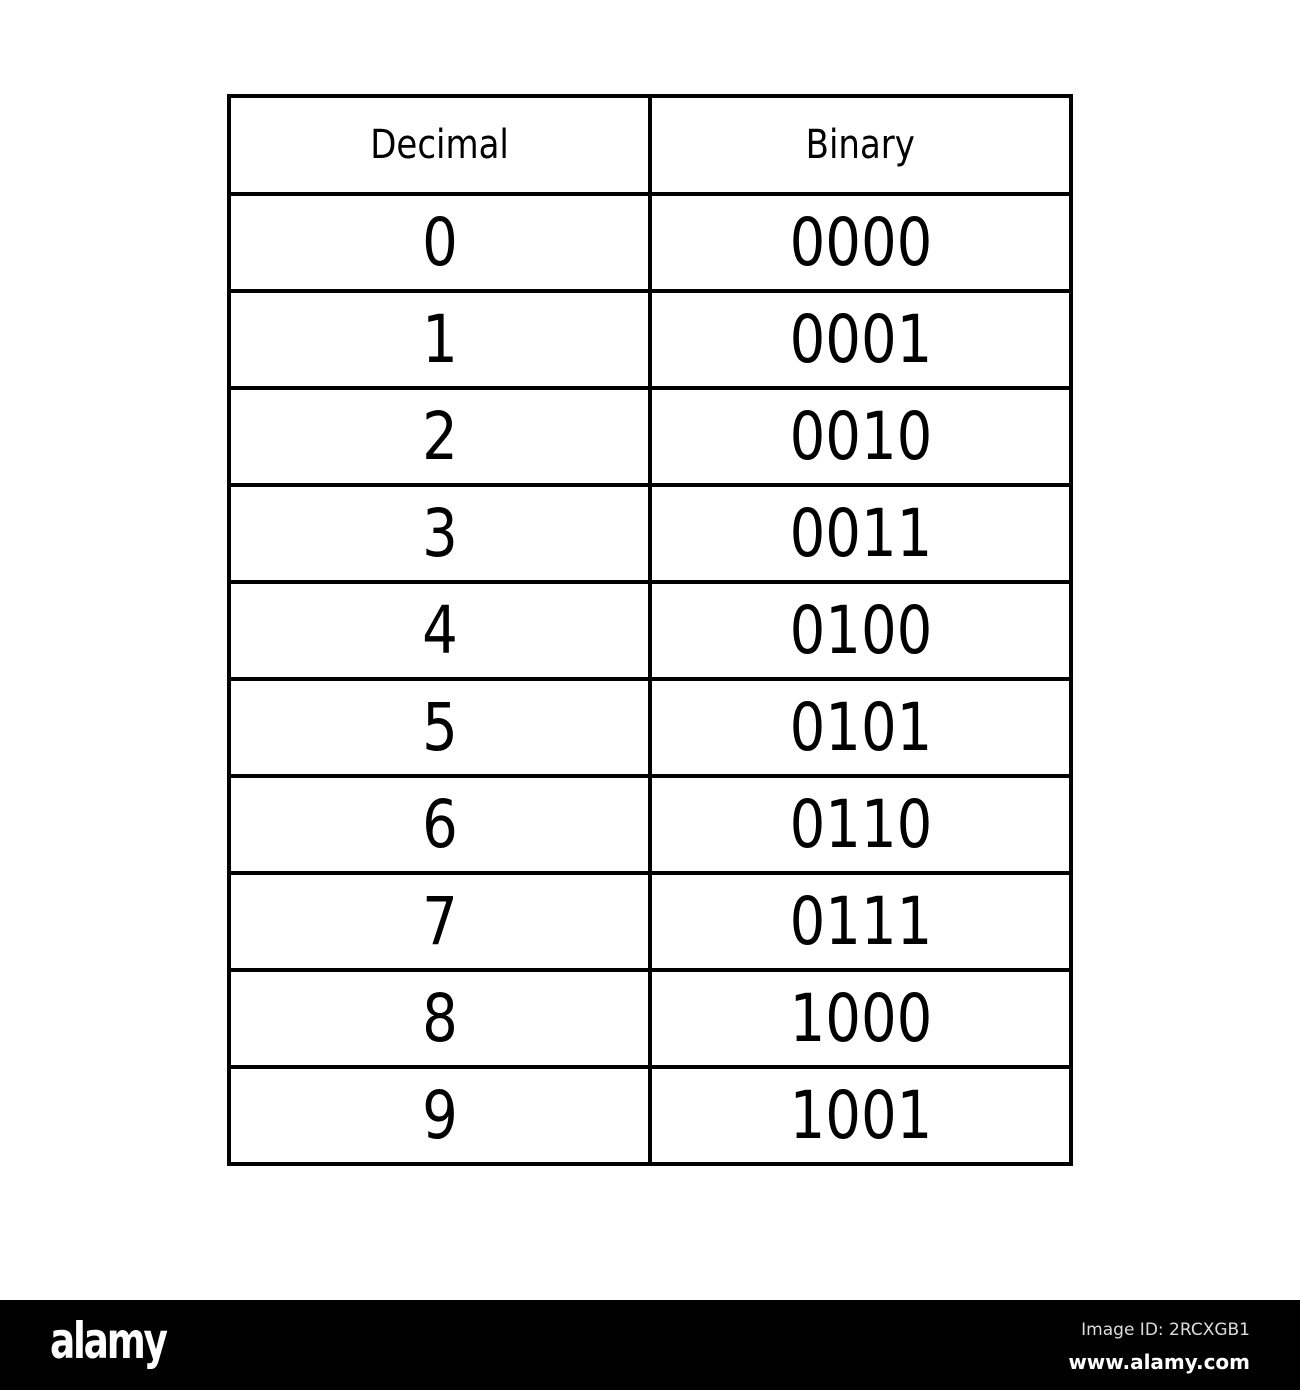 The image size is (1300, 1390). I want to click on table-row: 8 1000, so click(650, 1018).